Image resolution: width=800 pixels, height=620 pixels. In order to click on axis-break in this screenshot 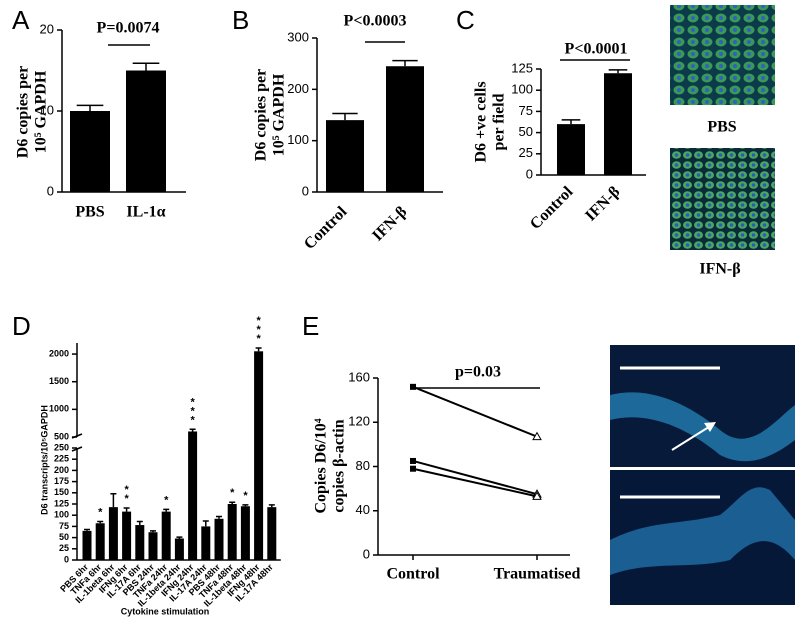, I will do `click(77, 449)`.